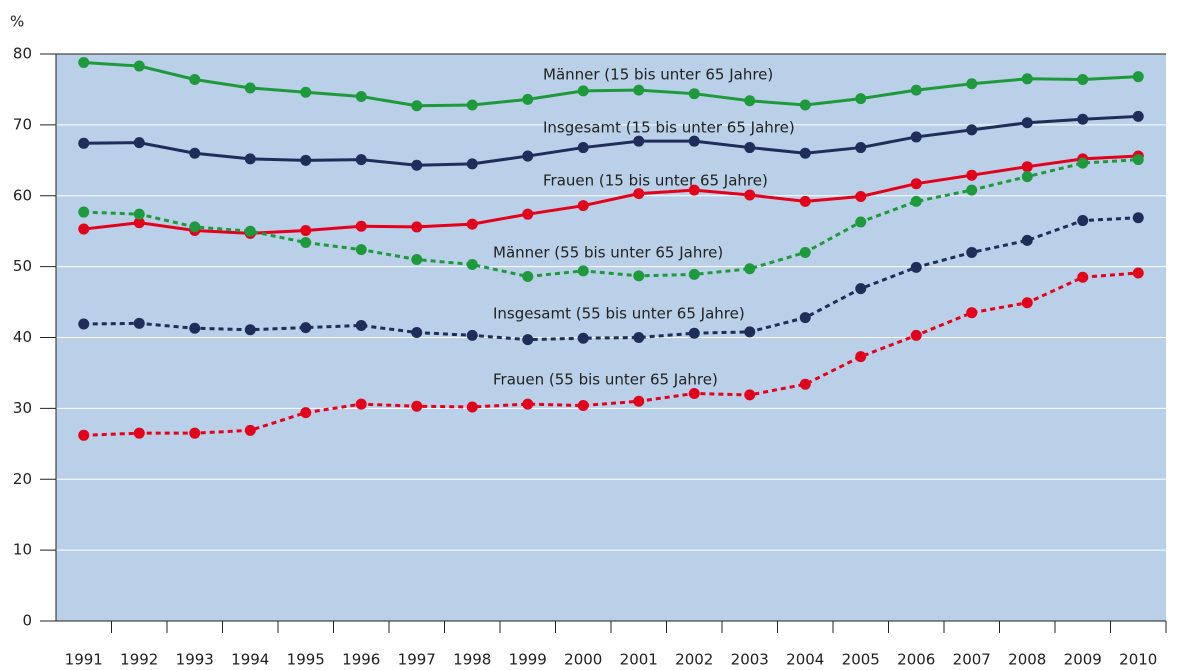 The width and height of the screenshot is (1186, 670). Describe the element at coordinates (17, 22) in the screenshot. I see `y-axis-label: %` at that location.